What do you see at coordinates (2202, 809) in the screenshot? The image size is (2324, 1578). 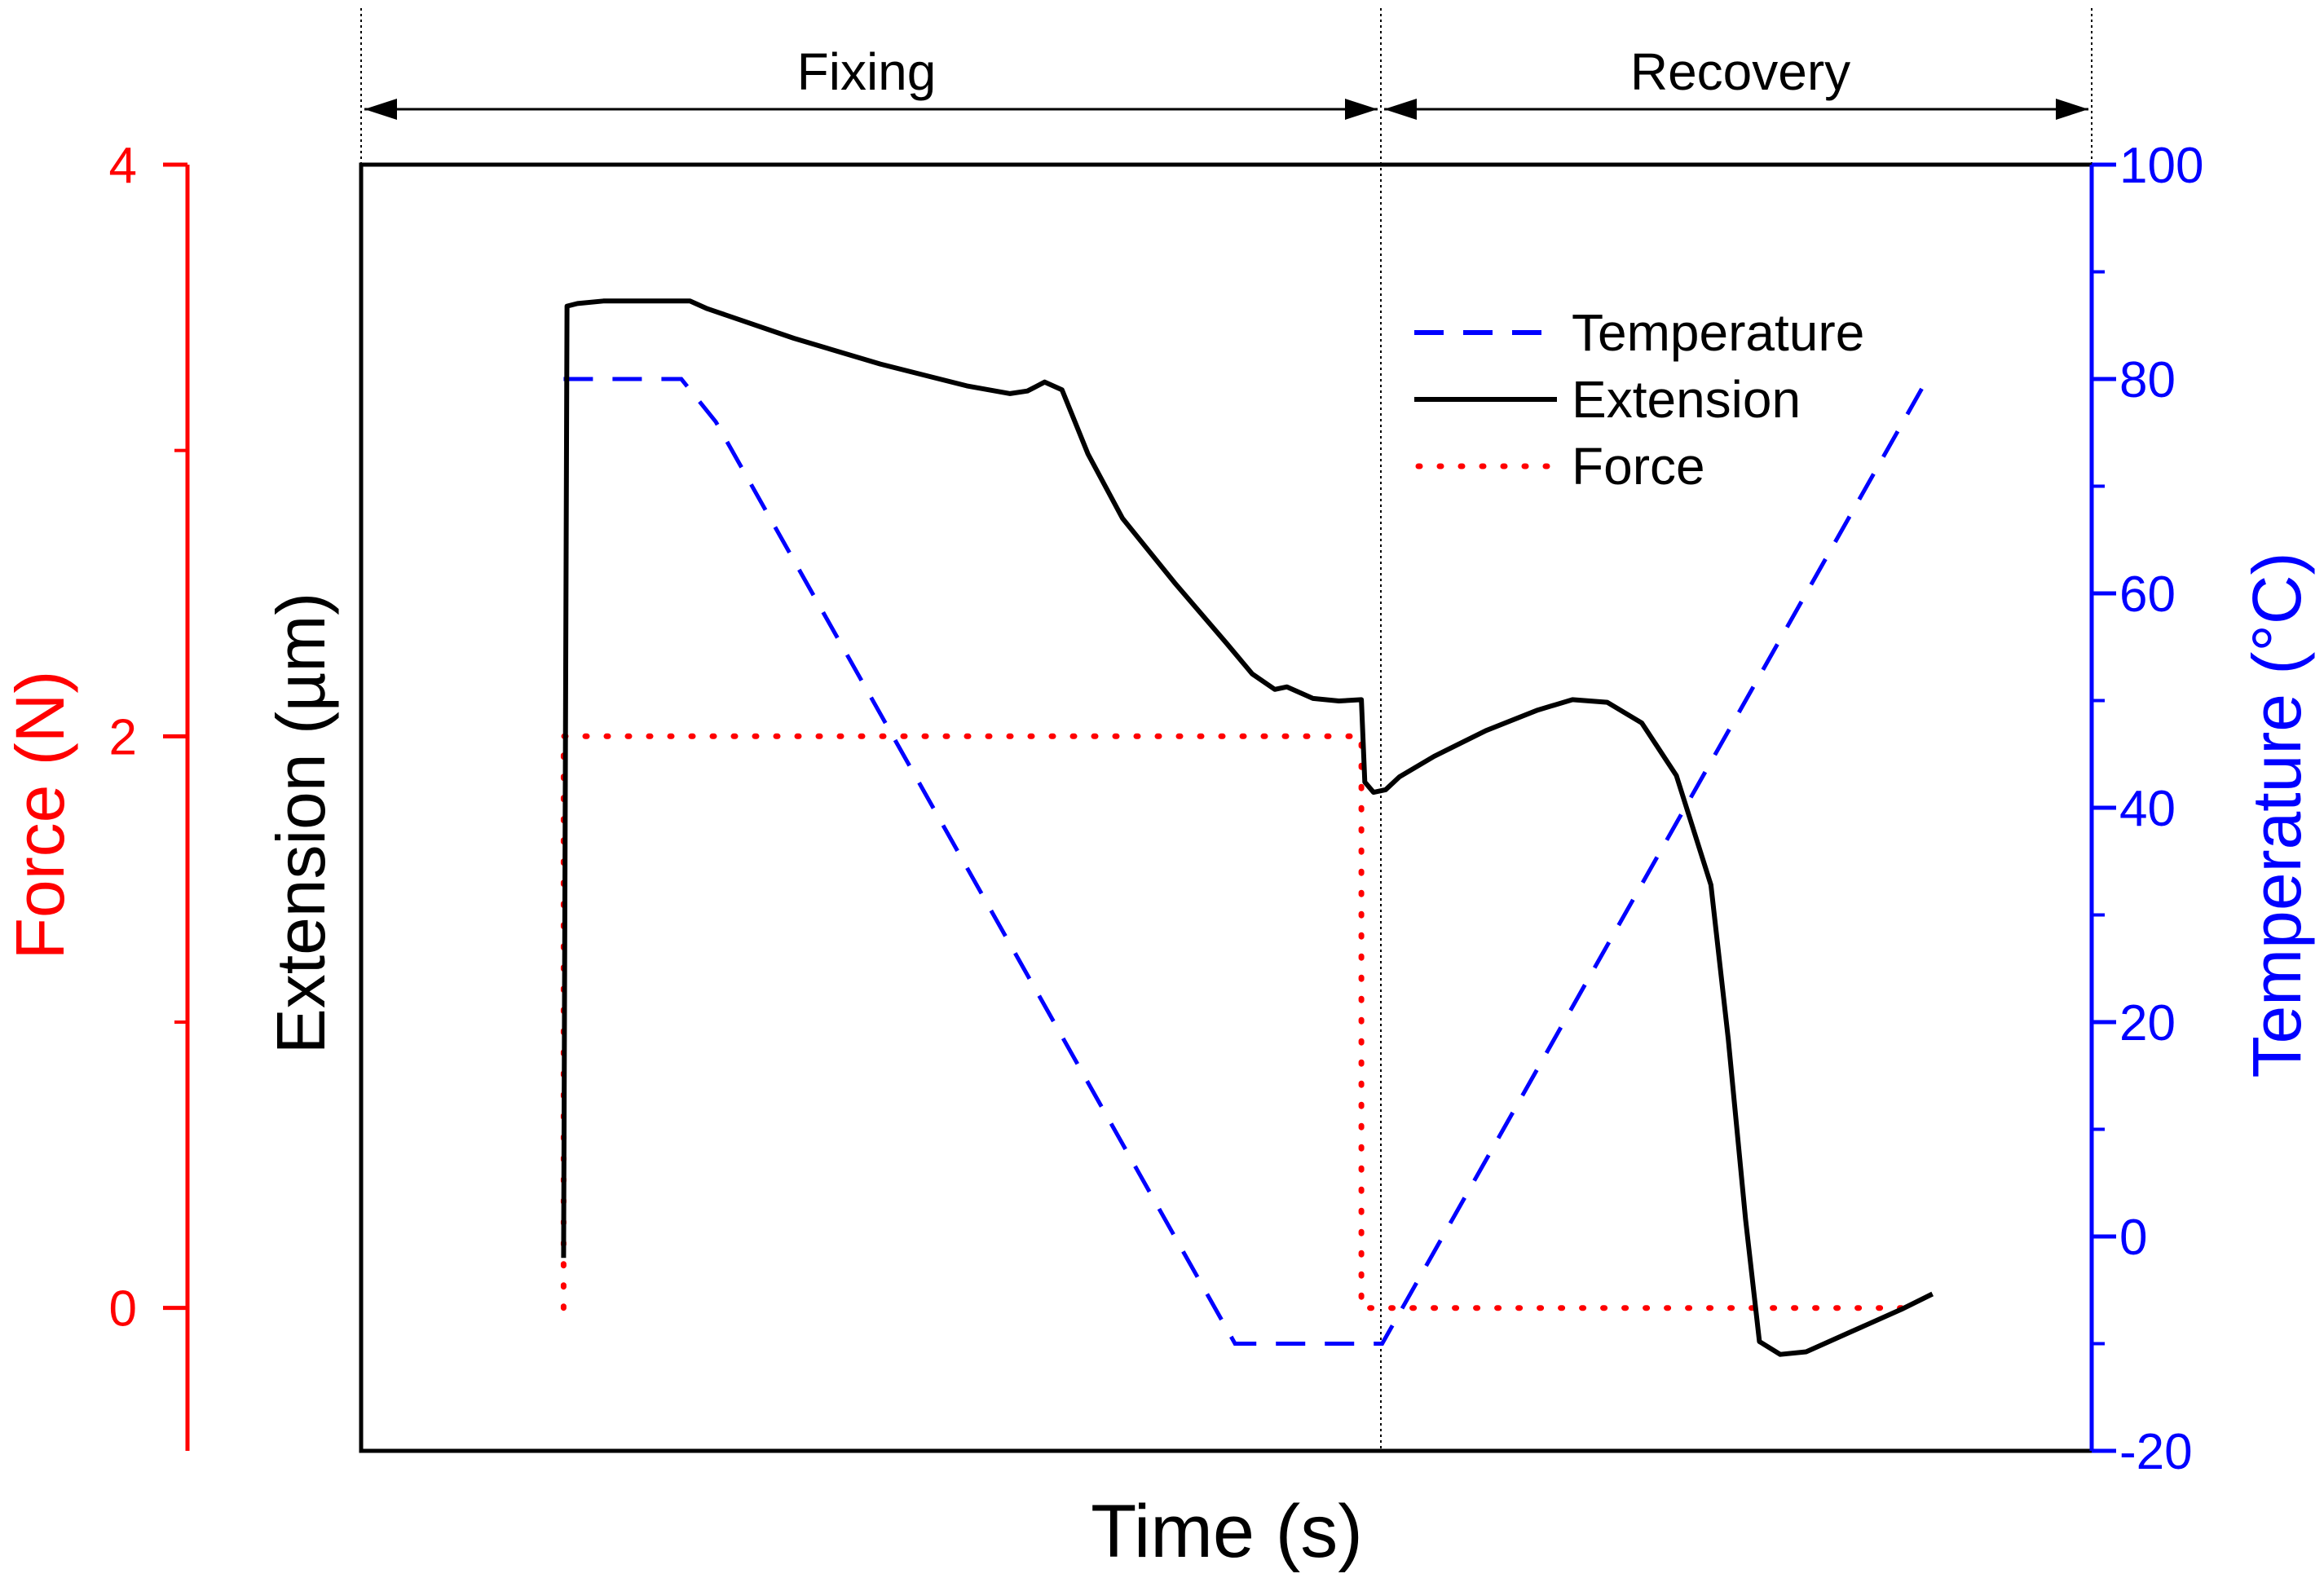 I see `temperature-axis: -20 0 20 40 60 80 100 Temperature (°C)` at bounding box center [2202, 809].